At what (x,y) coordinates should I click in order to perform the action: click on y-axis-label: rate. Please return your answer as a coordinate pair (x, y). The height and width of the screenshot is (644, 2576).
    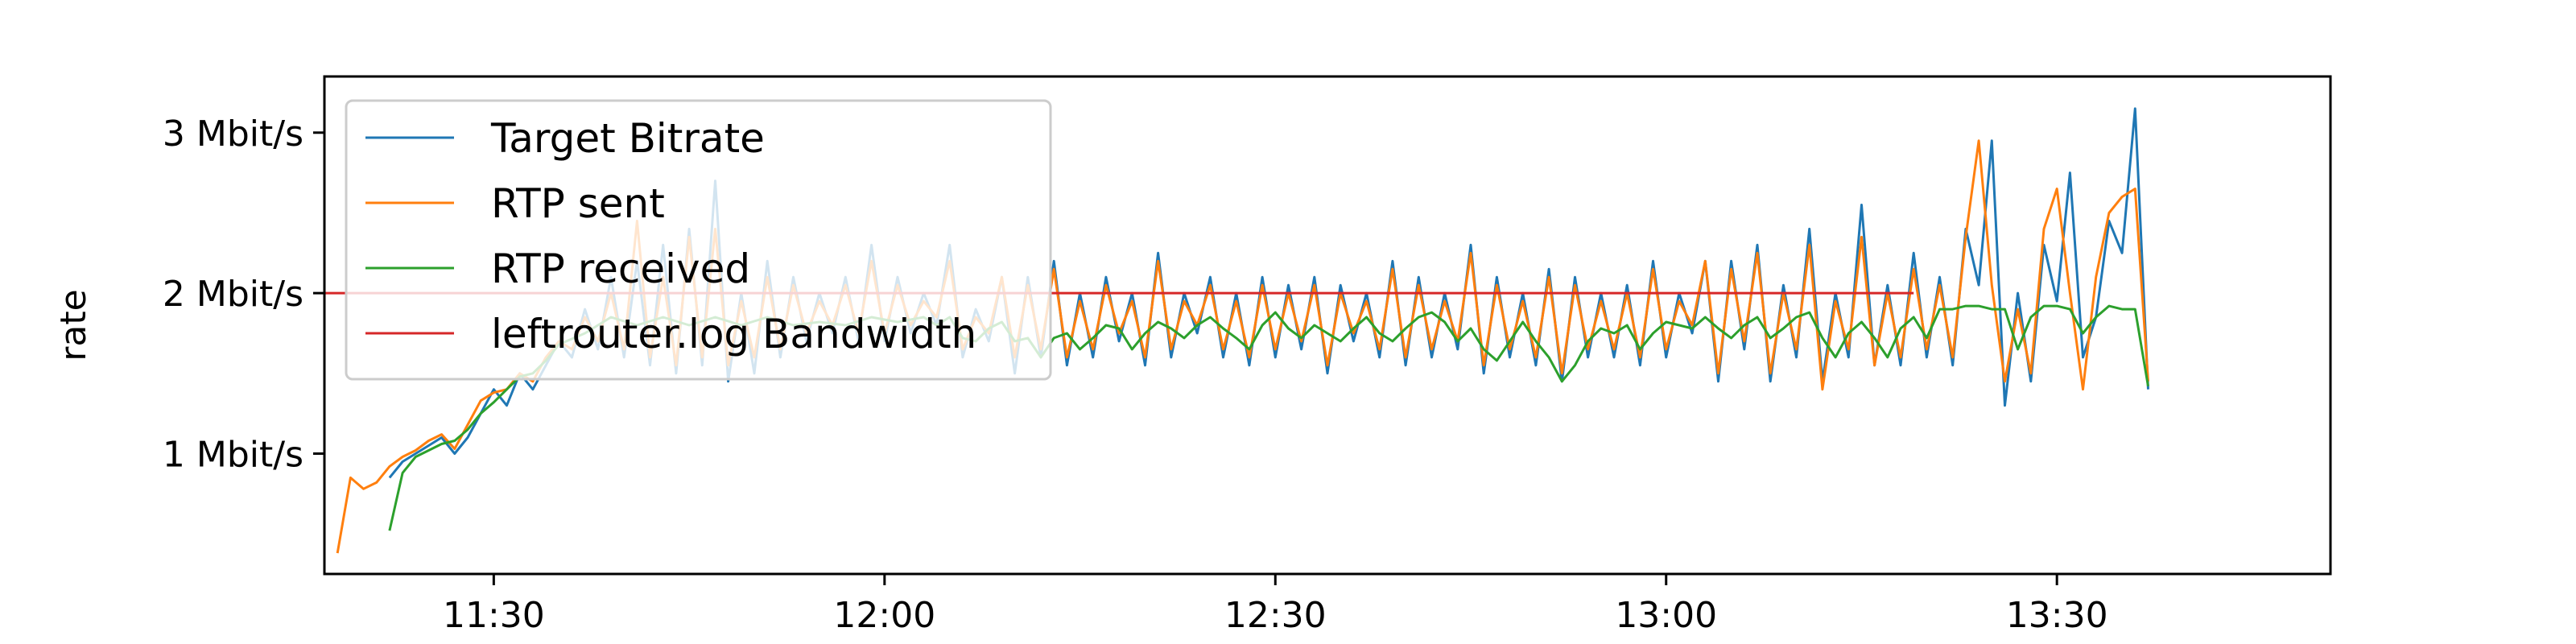
    Looking at the image, I should click on (73, 325).